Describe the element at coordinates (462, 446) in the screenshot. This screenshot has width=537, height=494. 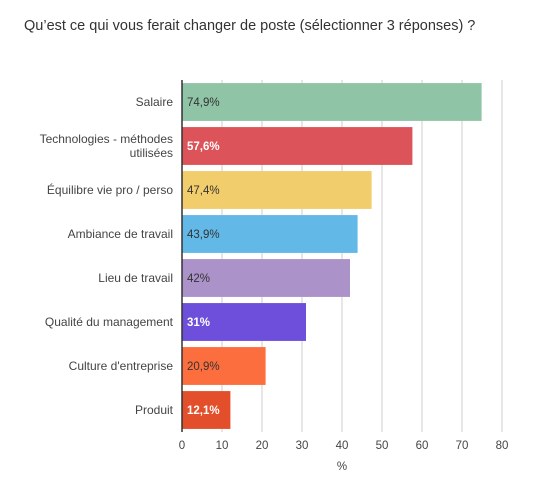
I see `tick-label: 70` at that location.